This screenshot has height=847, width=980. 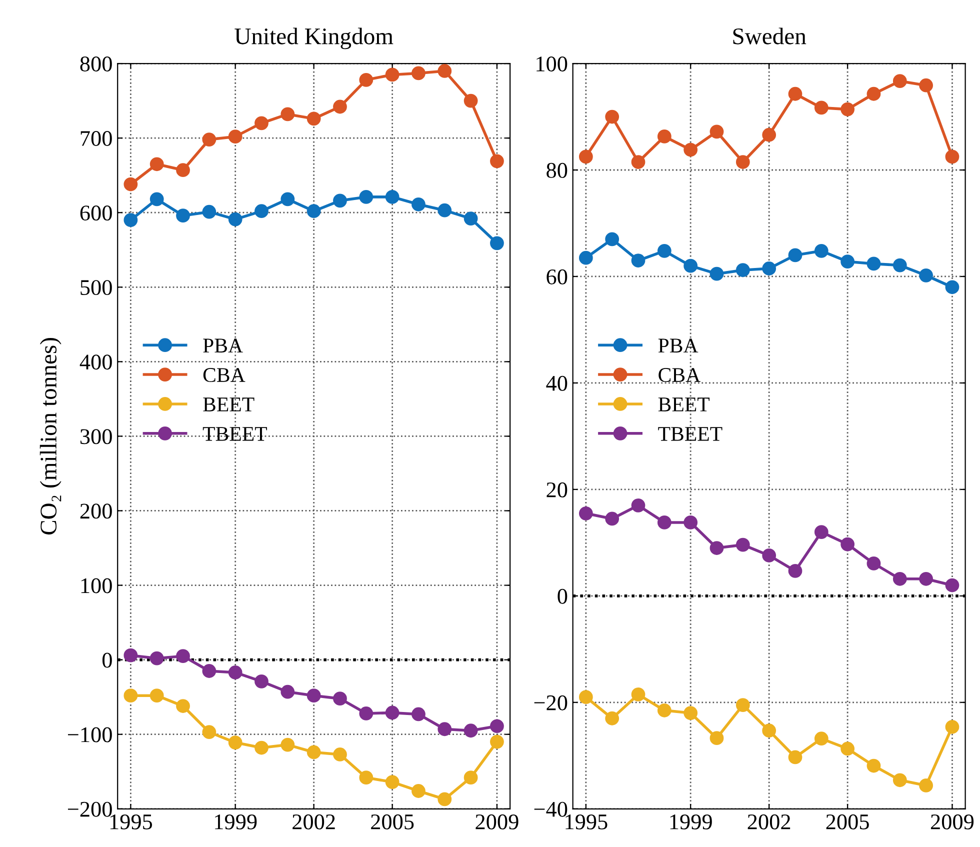 I want to click on x-tick-label: 2009, so click(x=497, y=822).